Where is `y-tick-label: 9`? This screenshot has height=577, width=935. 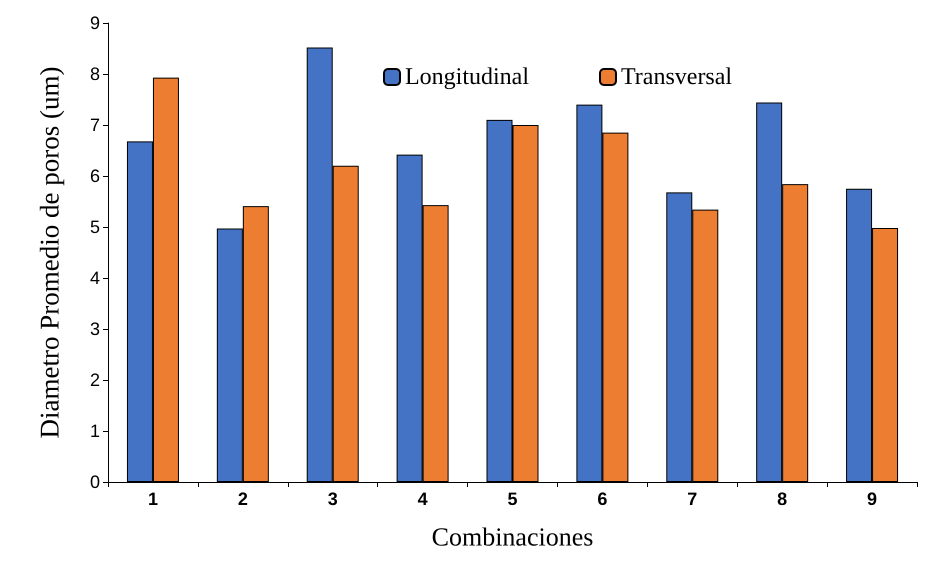
y-tick-label: 9 is located at coordinates (95, 23).